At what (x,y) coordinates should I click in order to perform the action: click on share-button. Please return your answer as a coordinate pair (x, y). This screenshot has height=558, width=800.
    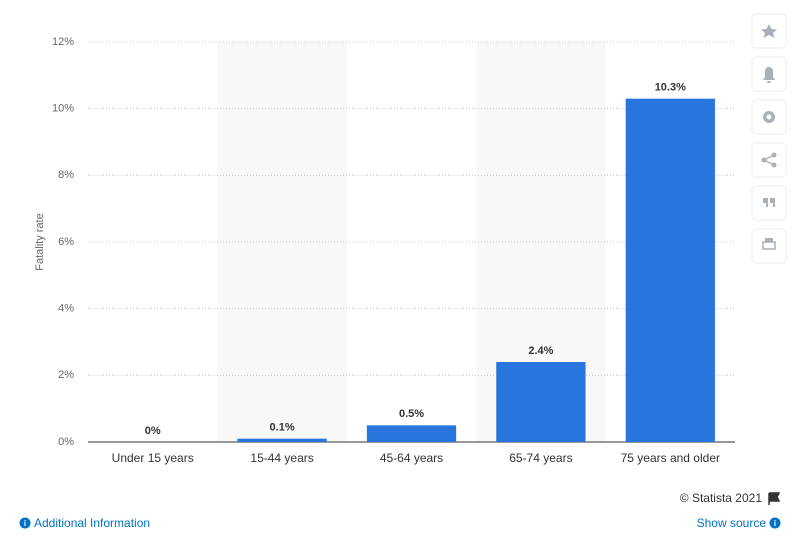
    Looking at the image, I should click on (769, 160).